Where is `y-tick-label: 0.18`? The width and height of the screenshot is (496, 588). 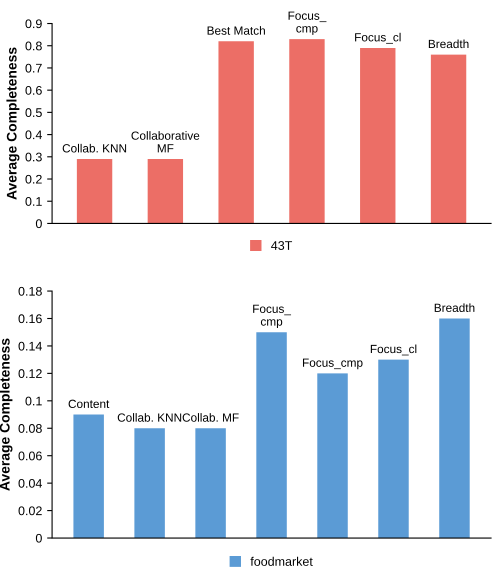 y-tick-label: 0.18 is located at coordinates (30, 291).